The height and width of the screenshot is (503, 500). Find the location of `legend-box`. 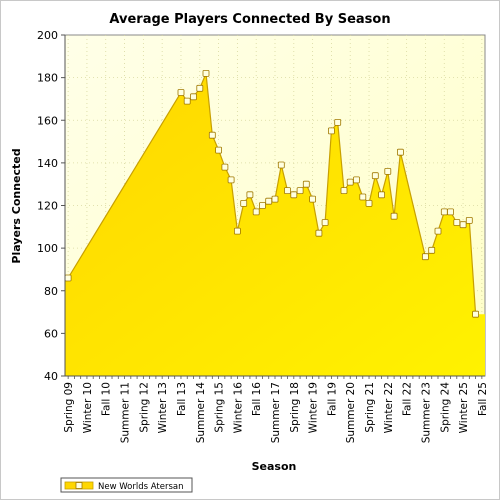

legend-box is located at coordinates (126, 485).